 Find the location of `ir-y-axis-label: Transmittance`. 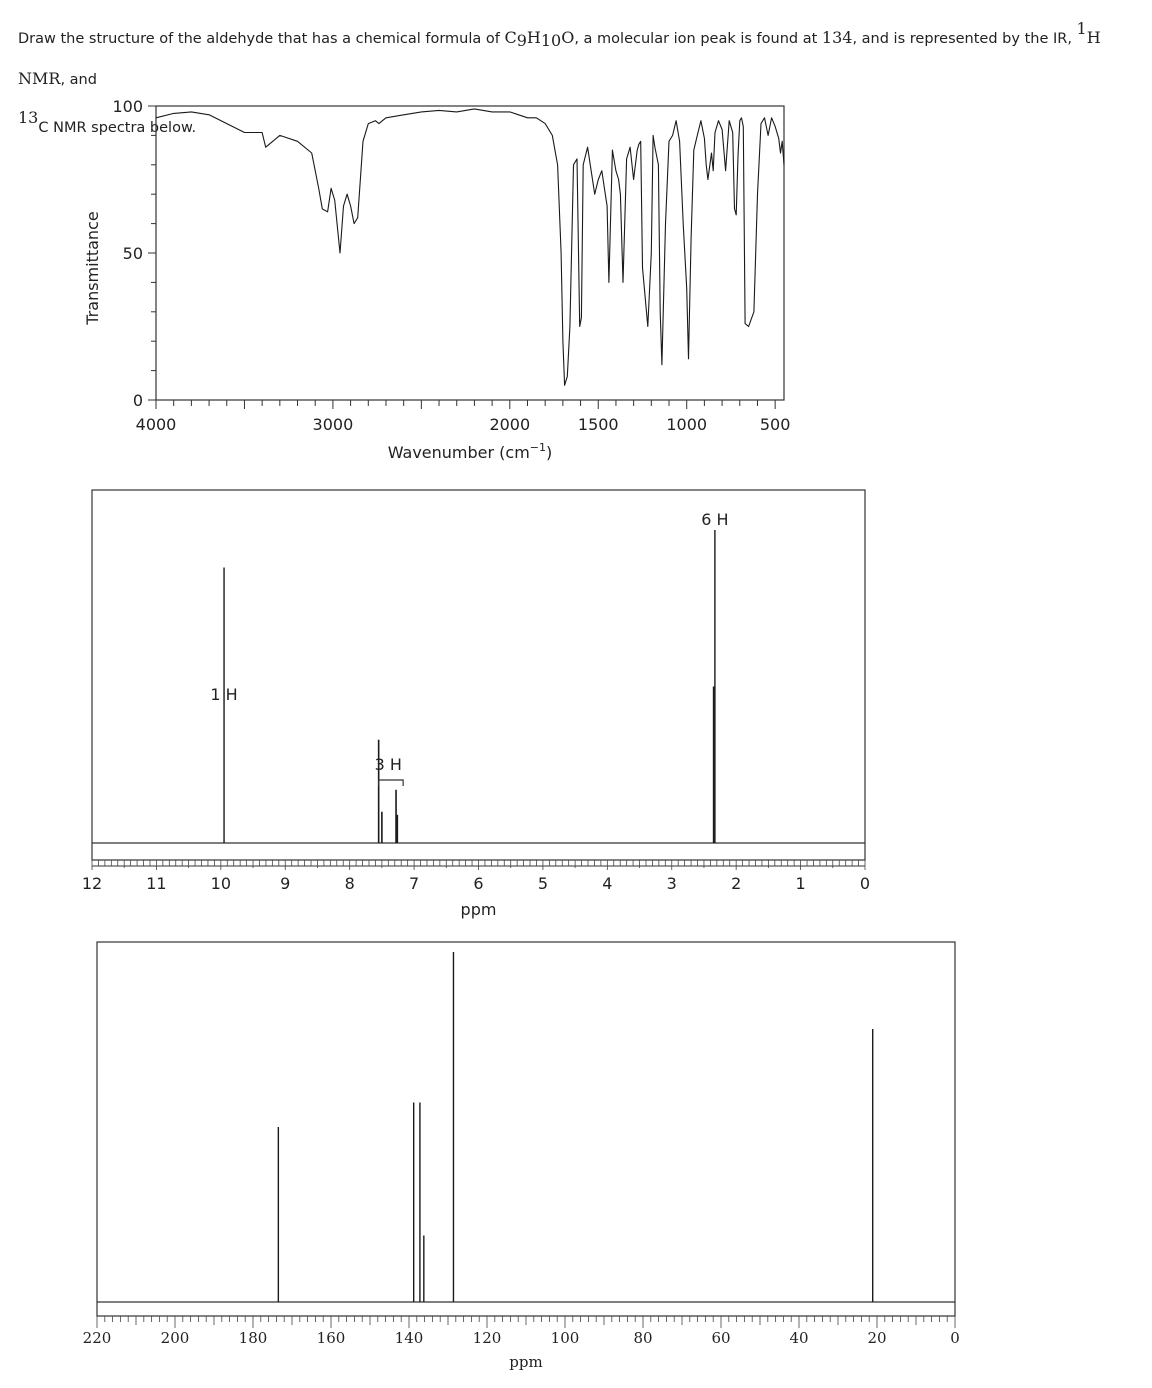

ir-y-axis-label: Transmittance is located at coordinates (92, 268).